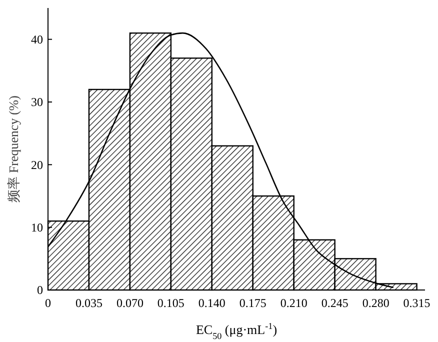 This screenshot has width=438, height=342. I want to click on x-tick-label: 0.280, so click(376, 303).